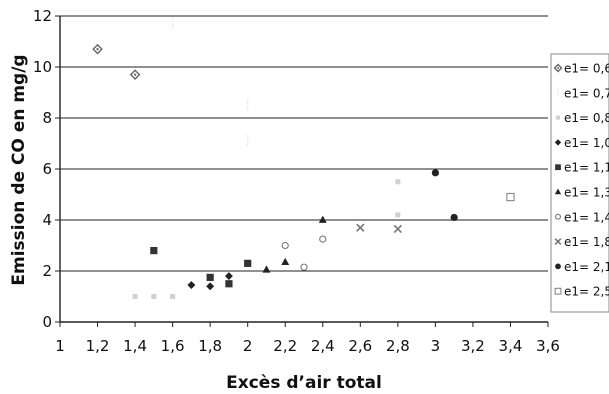 The image size is (609, 394). Describe the element at coordinates (360, 346) in the screenshot. I see `x-tick-label: 2,6` at that location.